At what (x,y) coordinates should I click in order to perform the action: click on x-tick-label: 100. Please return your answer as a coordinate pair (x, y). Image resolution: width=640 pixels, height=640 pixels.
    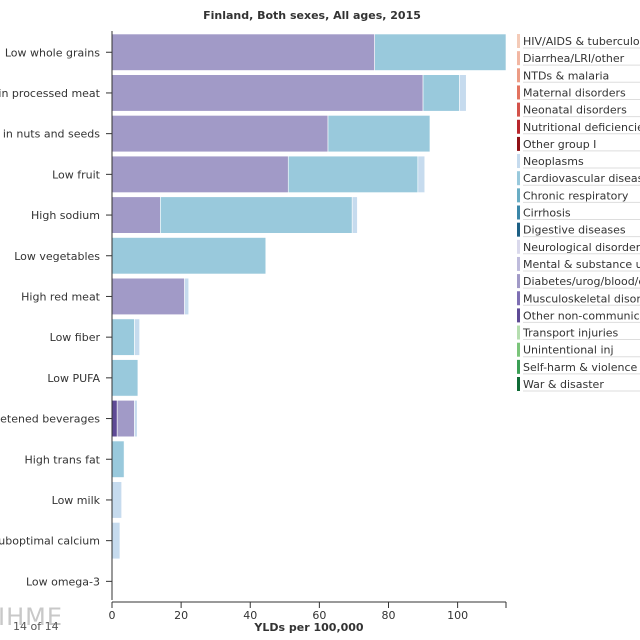
    Looking at the image, I should click on (457, 615).